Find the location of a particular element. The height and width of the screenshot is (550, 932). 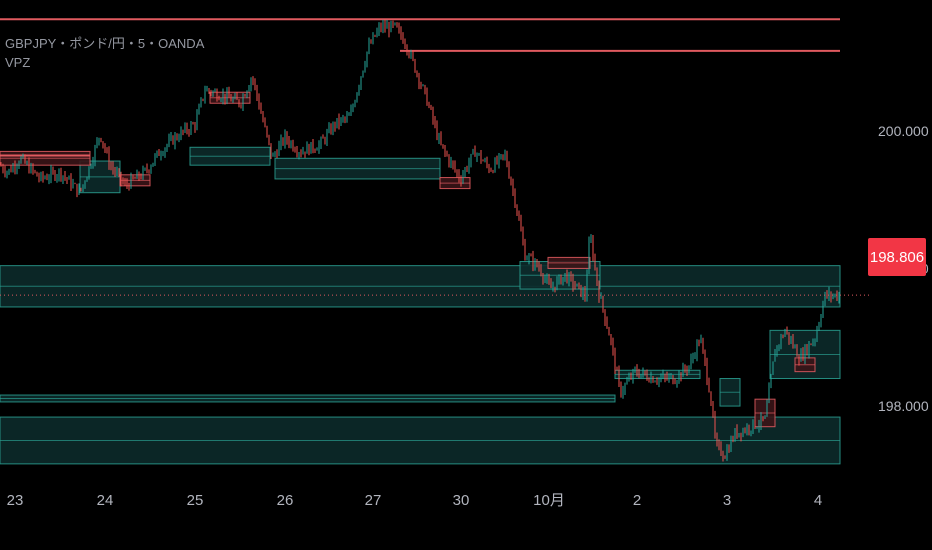

symbol-title: GBPJPY・ポンド/円・5・OANDA is located at coordinates (105, 43).